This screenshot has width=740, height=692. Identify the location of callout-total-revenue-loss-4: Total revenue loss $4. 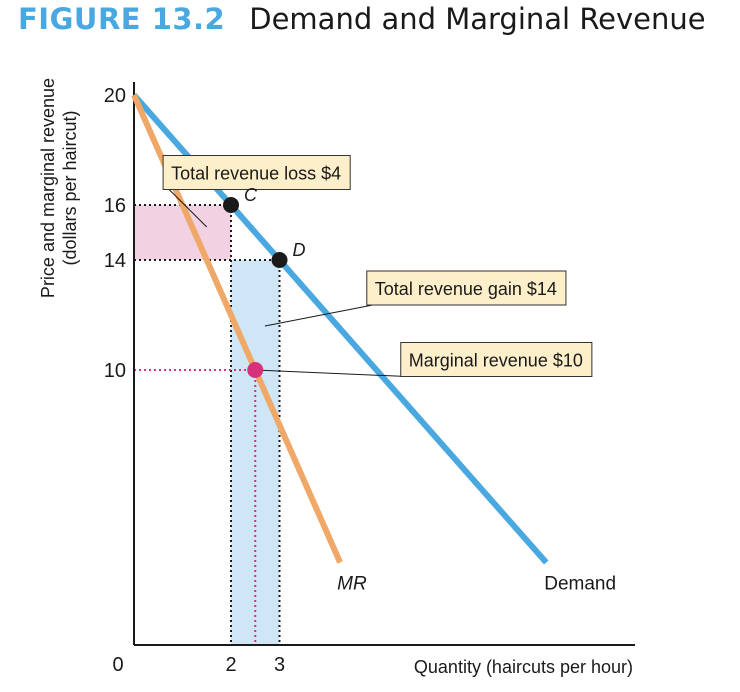
(256, 191).